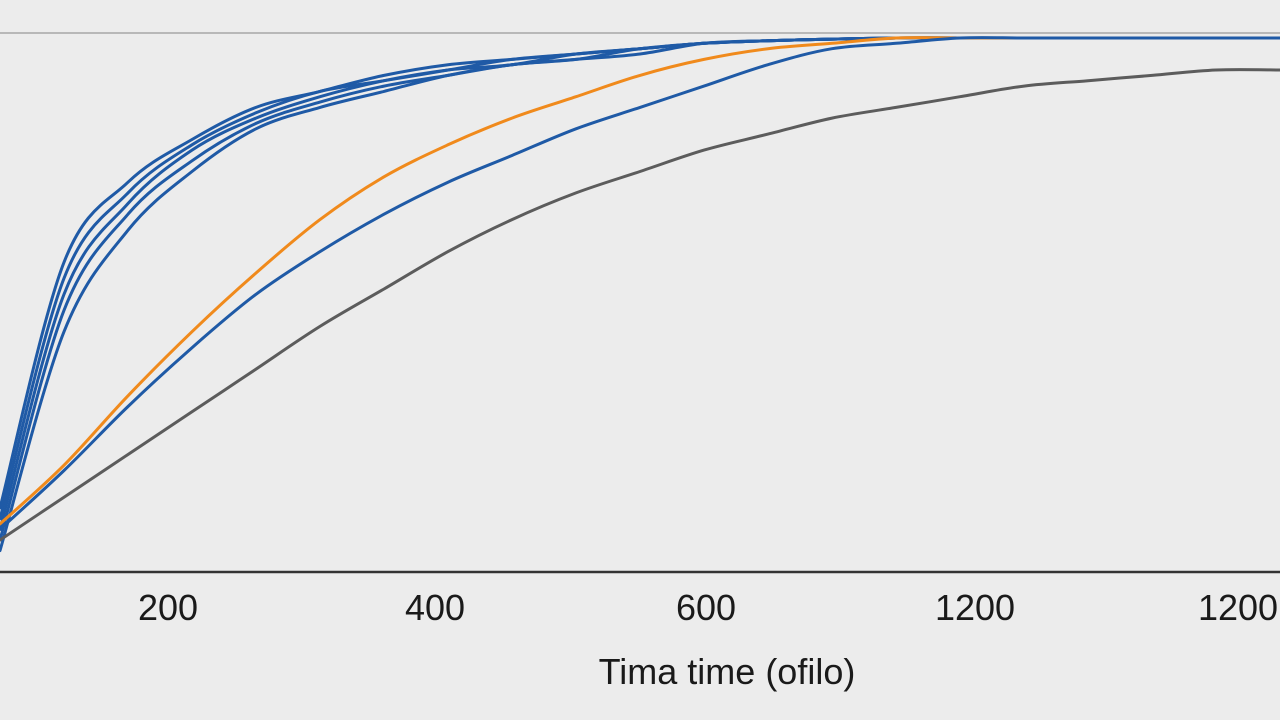 The width and height of the screenshot is (1280, 720). I want to click on x-tick-labels: 200 400 600 1200 1200, so click(708, 607).